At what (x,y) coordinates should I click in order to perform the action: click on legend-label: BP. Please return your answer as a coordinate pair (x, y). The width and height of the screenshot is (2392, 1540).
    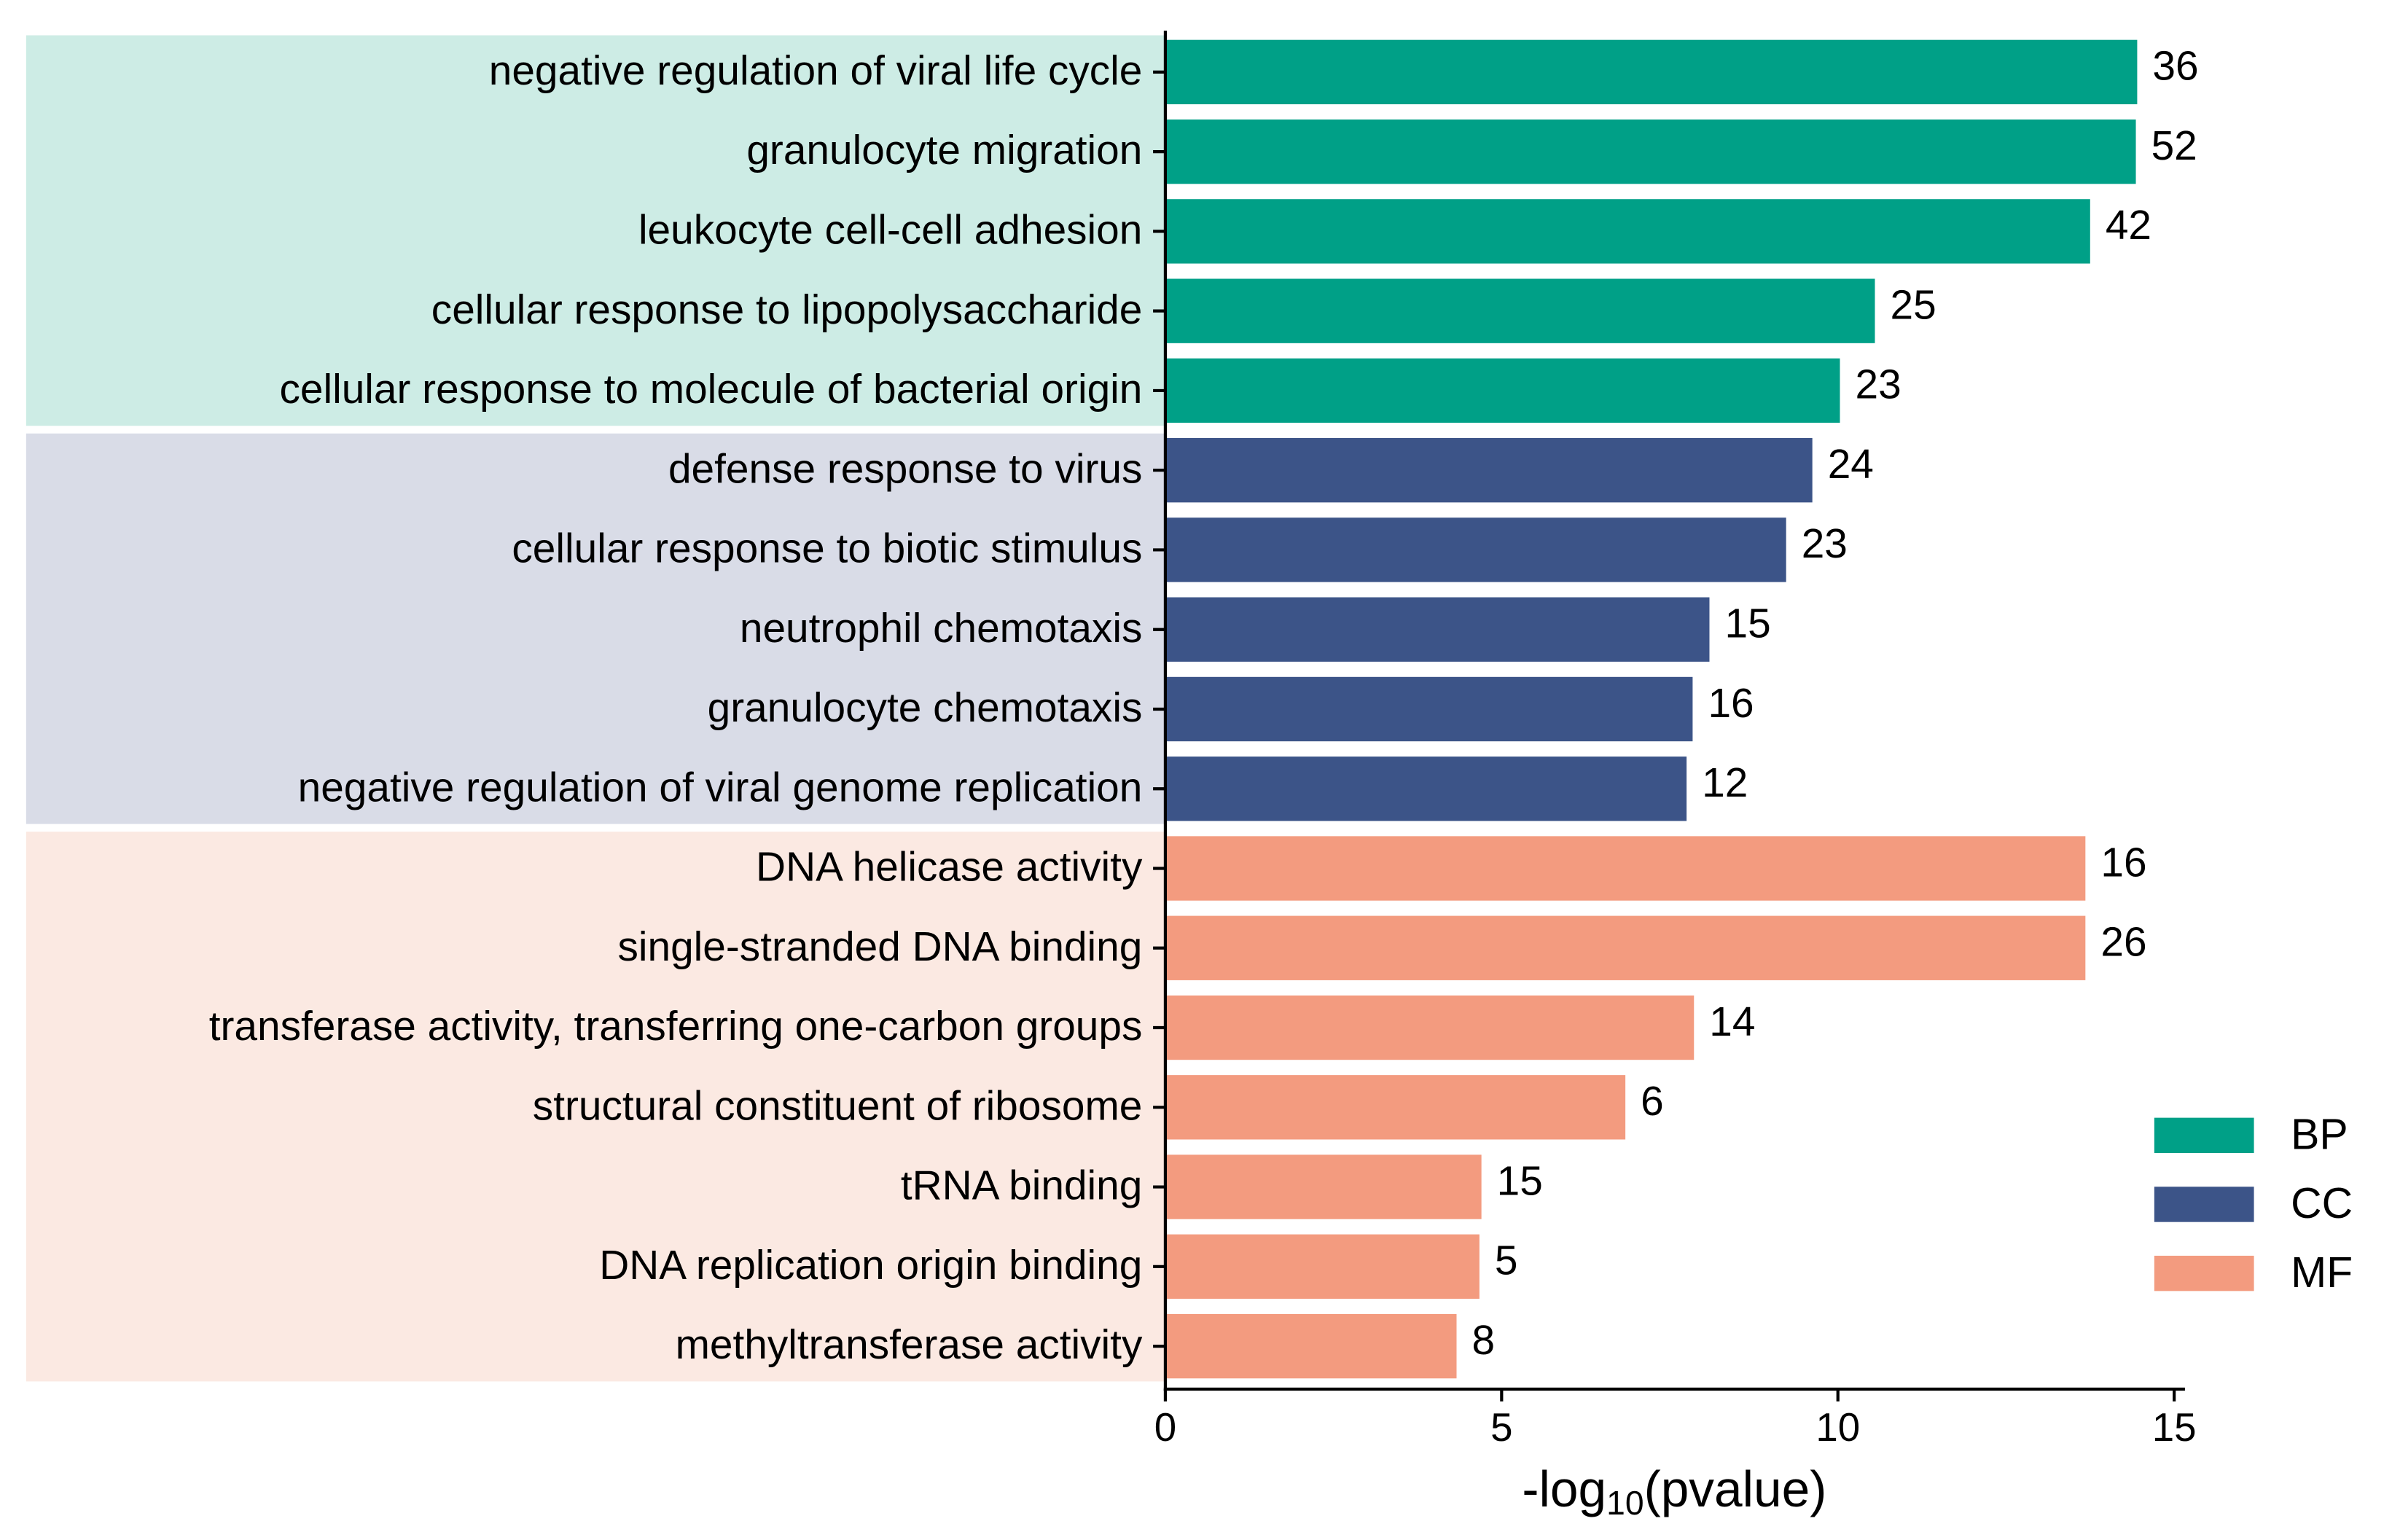
    Looking at the image, I should click on (2319, 1135).